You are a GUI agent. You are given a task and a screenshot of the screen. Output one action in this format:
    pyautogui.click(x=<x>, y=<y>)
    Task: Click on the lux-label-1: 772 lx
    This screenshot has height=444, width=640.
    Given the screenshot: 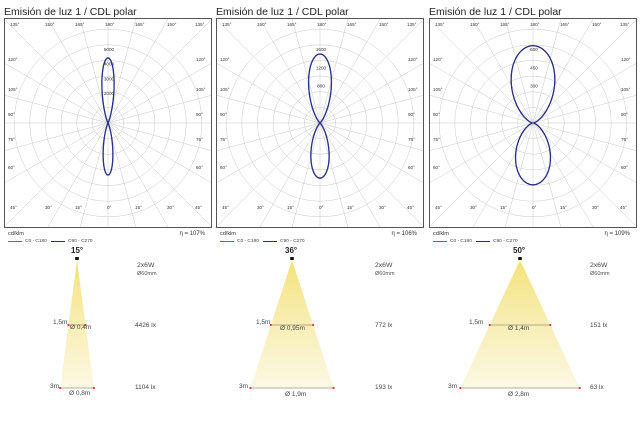 What is the action you would take?
    pyautogui.click(x=384, y=325)
    